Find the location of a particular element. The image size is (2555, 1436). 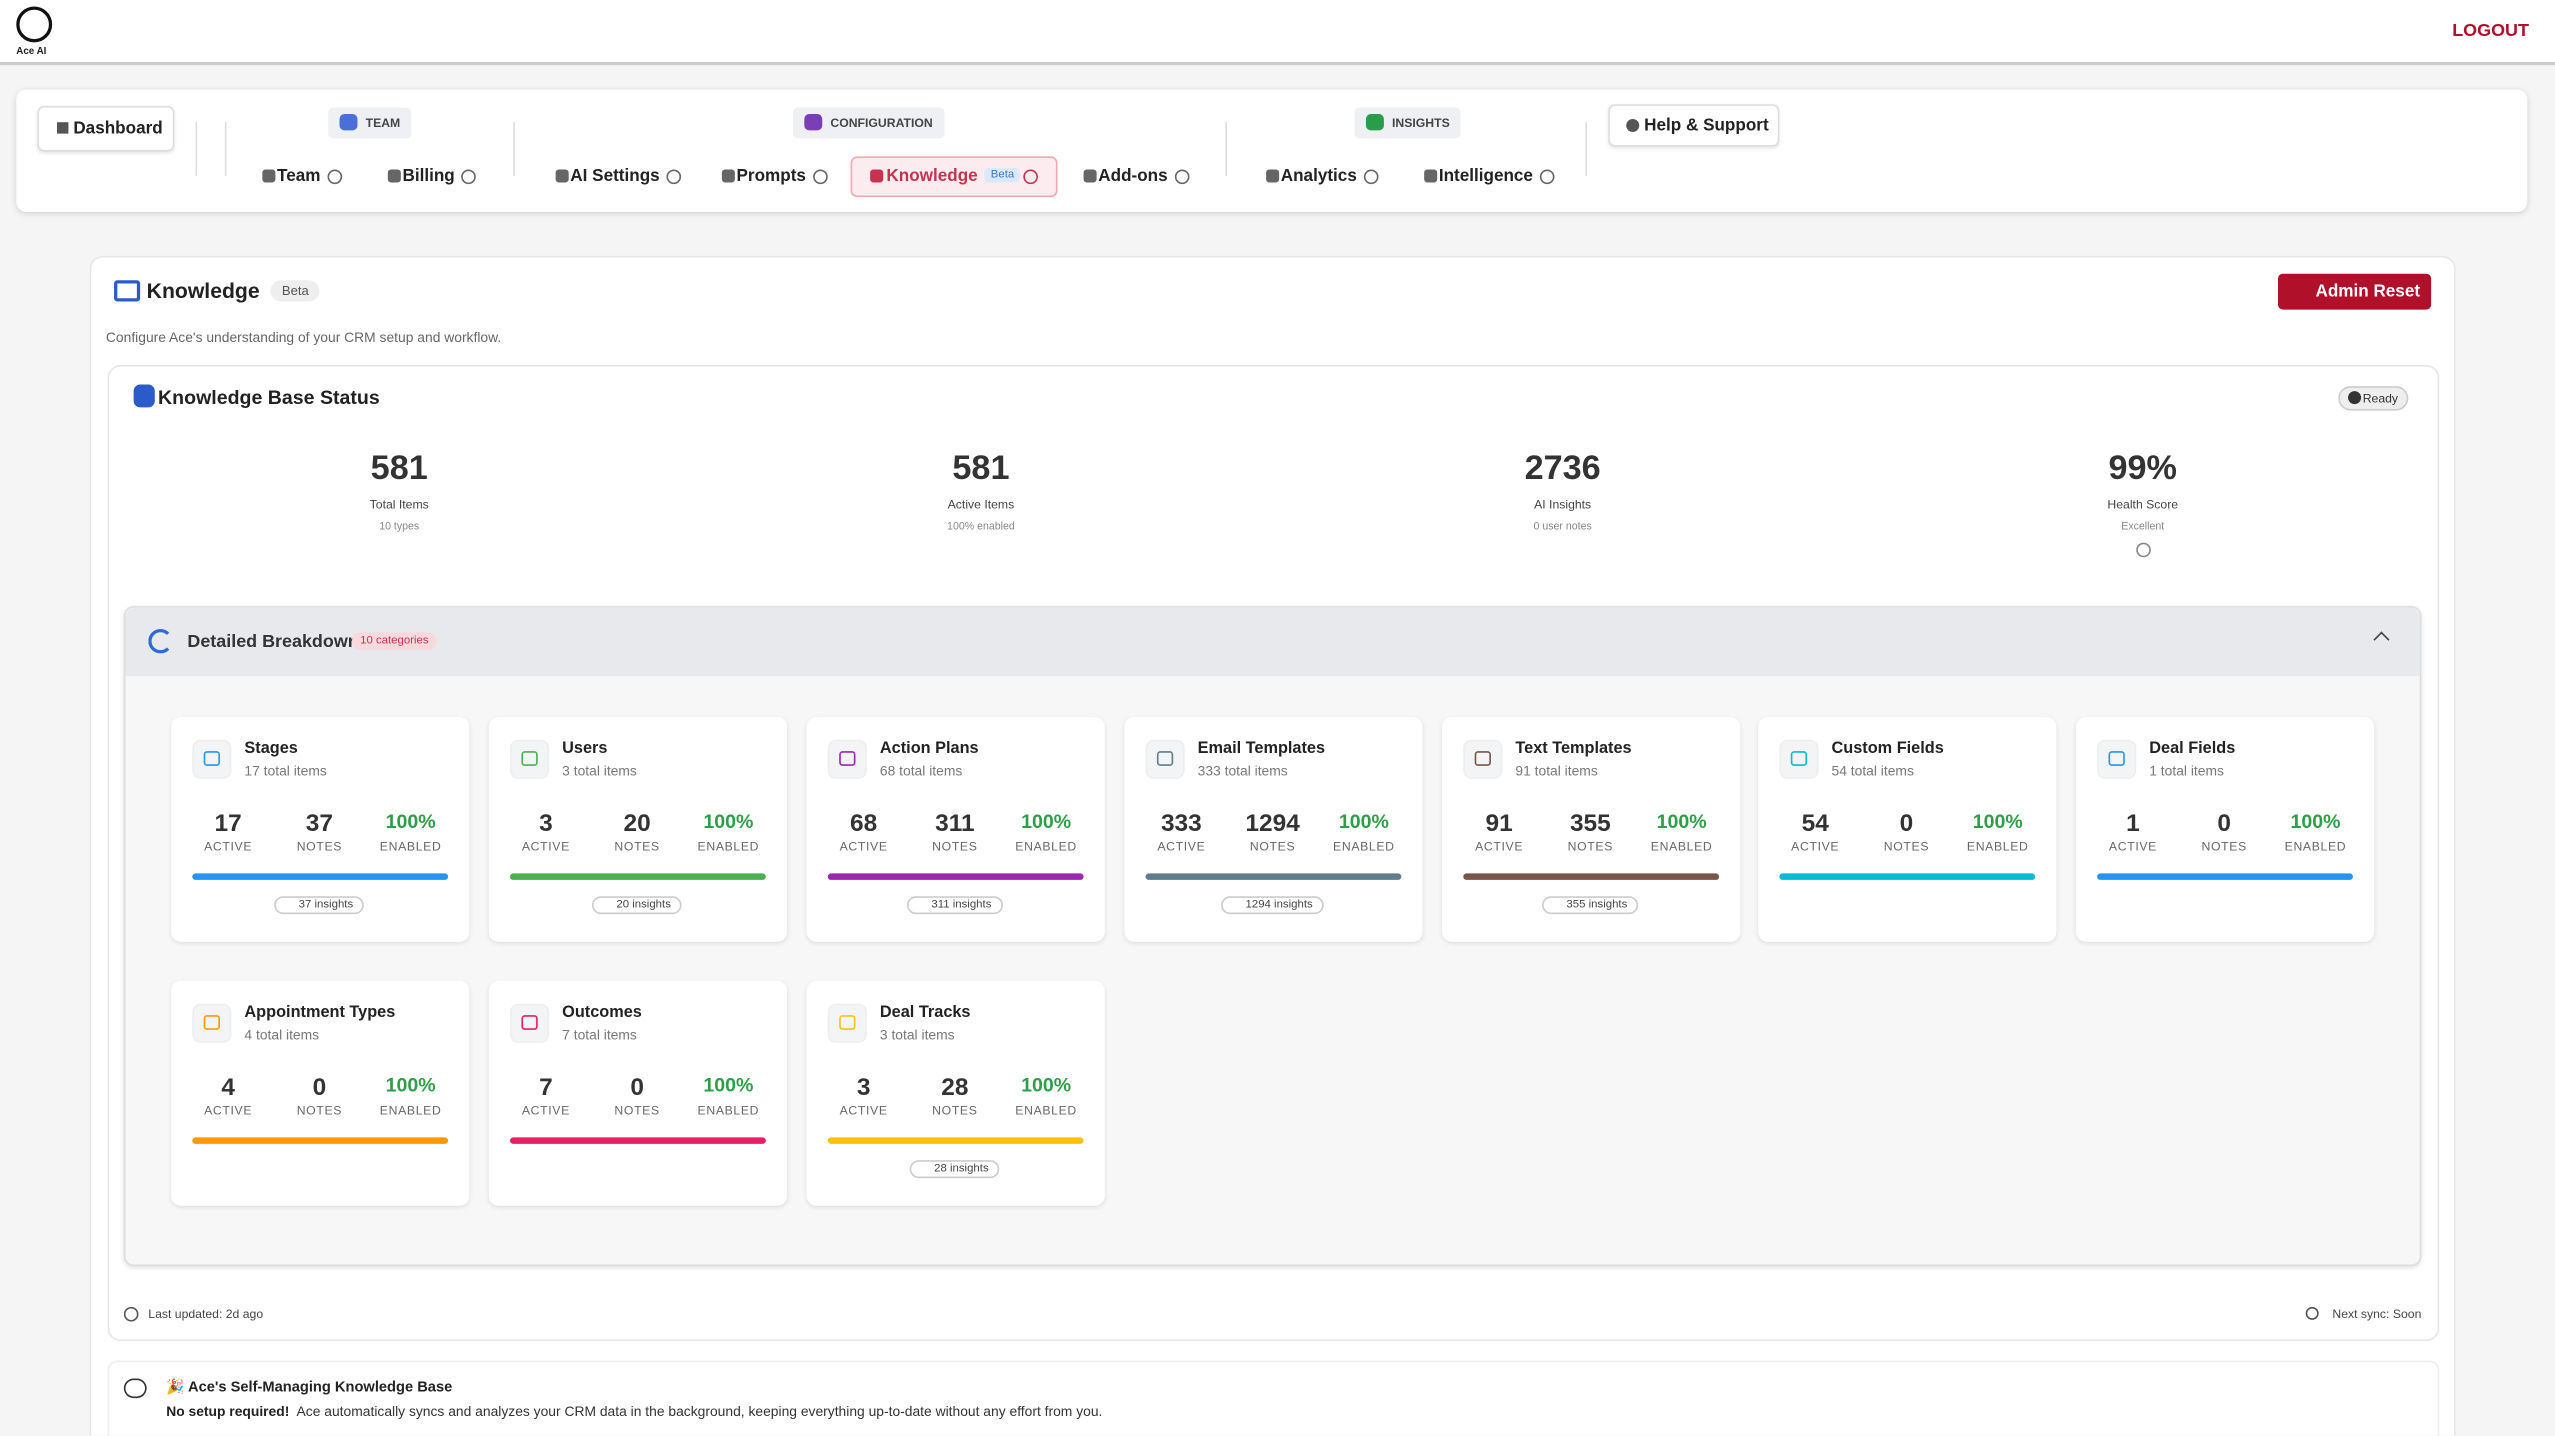

category-notes: 0 is located at coordinates (319, 1087).